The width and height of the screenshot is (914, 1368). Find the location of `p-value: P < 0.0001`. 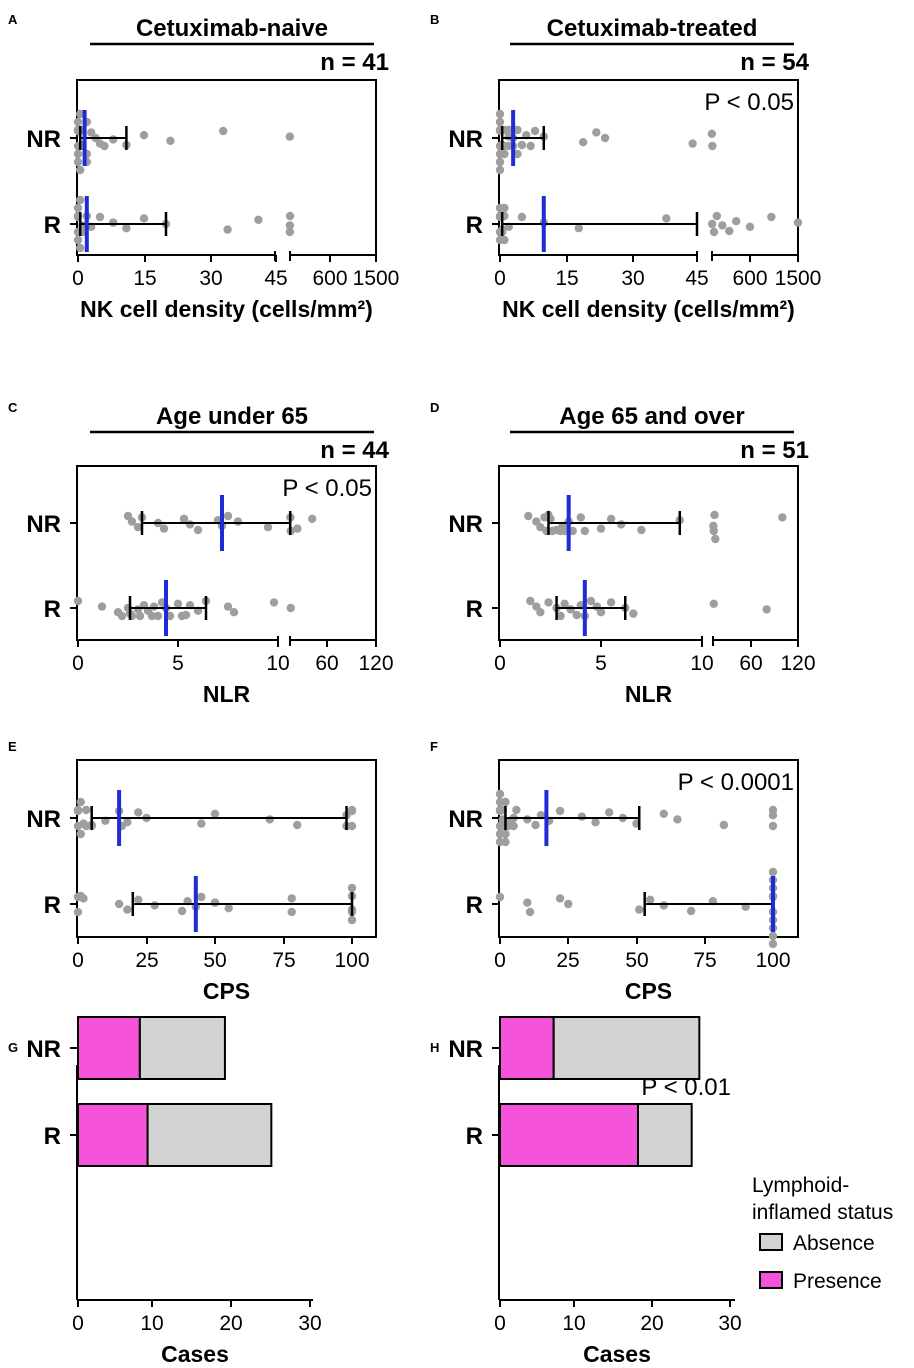

p-value: P < 0.0001 is located at coordinates (736, 782).